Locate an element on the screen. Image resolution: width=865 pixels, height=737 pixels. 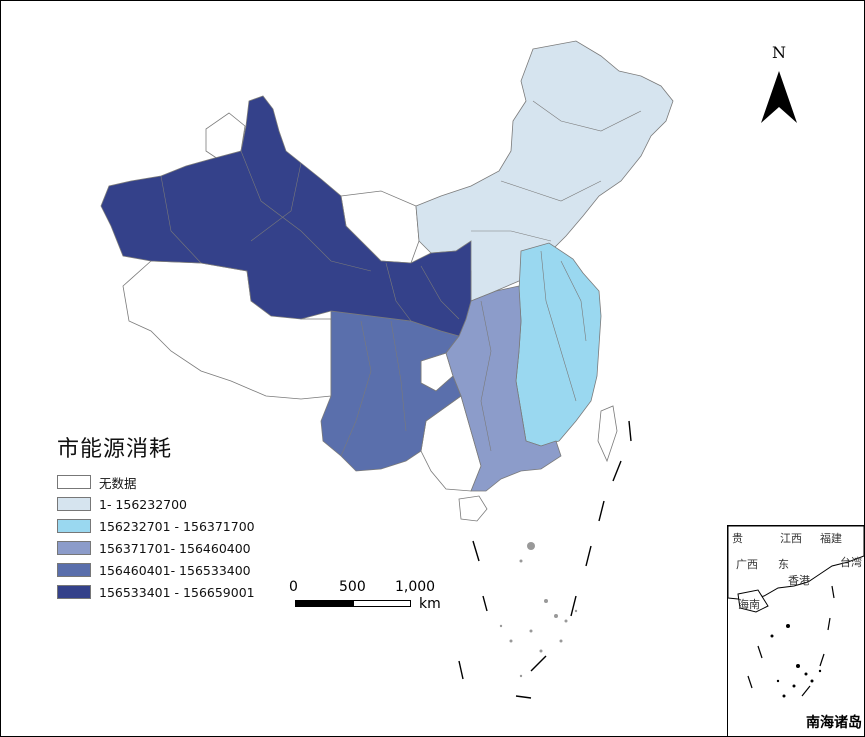
inset-label-guizhou: 贵 is located at coordinates (737, 538).